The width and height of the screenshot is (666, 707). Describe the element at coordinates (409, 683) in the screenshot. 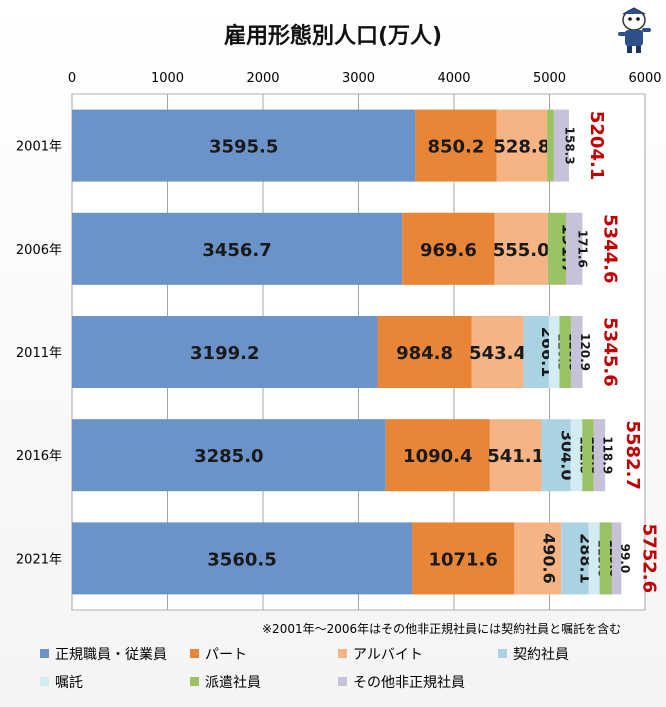

I see `legend-label: その他非正規社員` at that location.